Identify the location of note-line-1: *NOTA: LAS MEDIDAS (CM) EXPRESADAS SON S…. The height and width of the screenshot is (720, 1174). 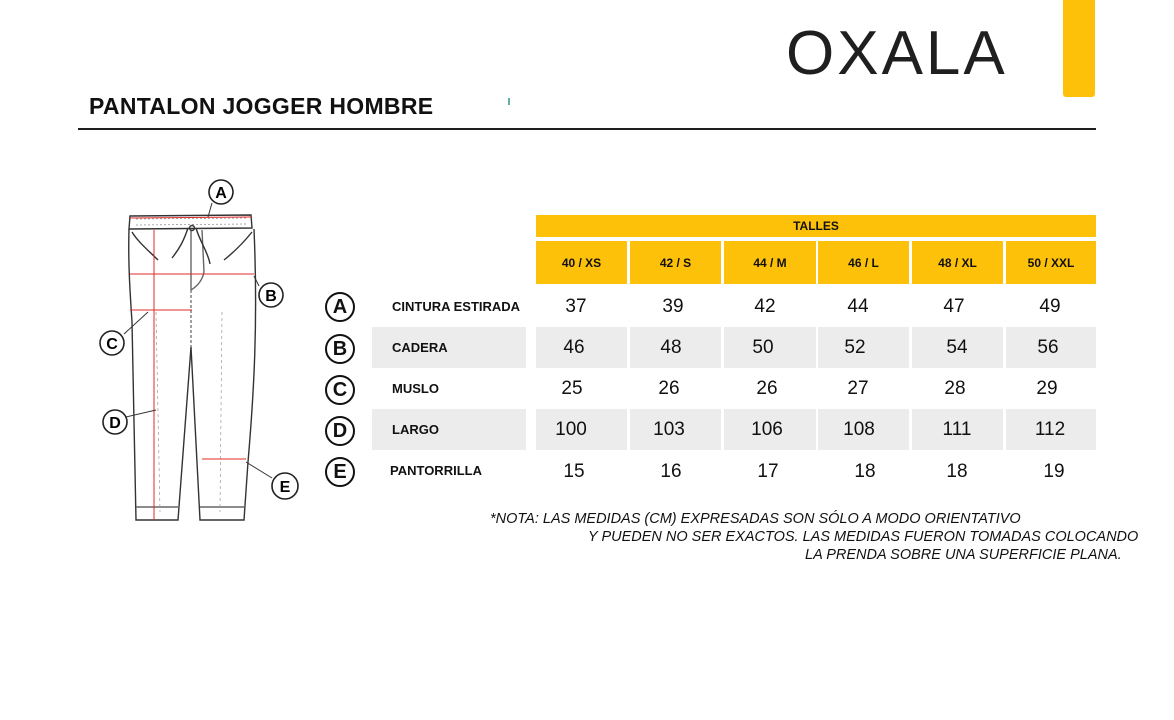
(755, 519).